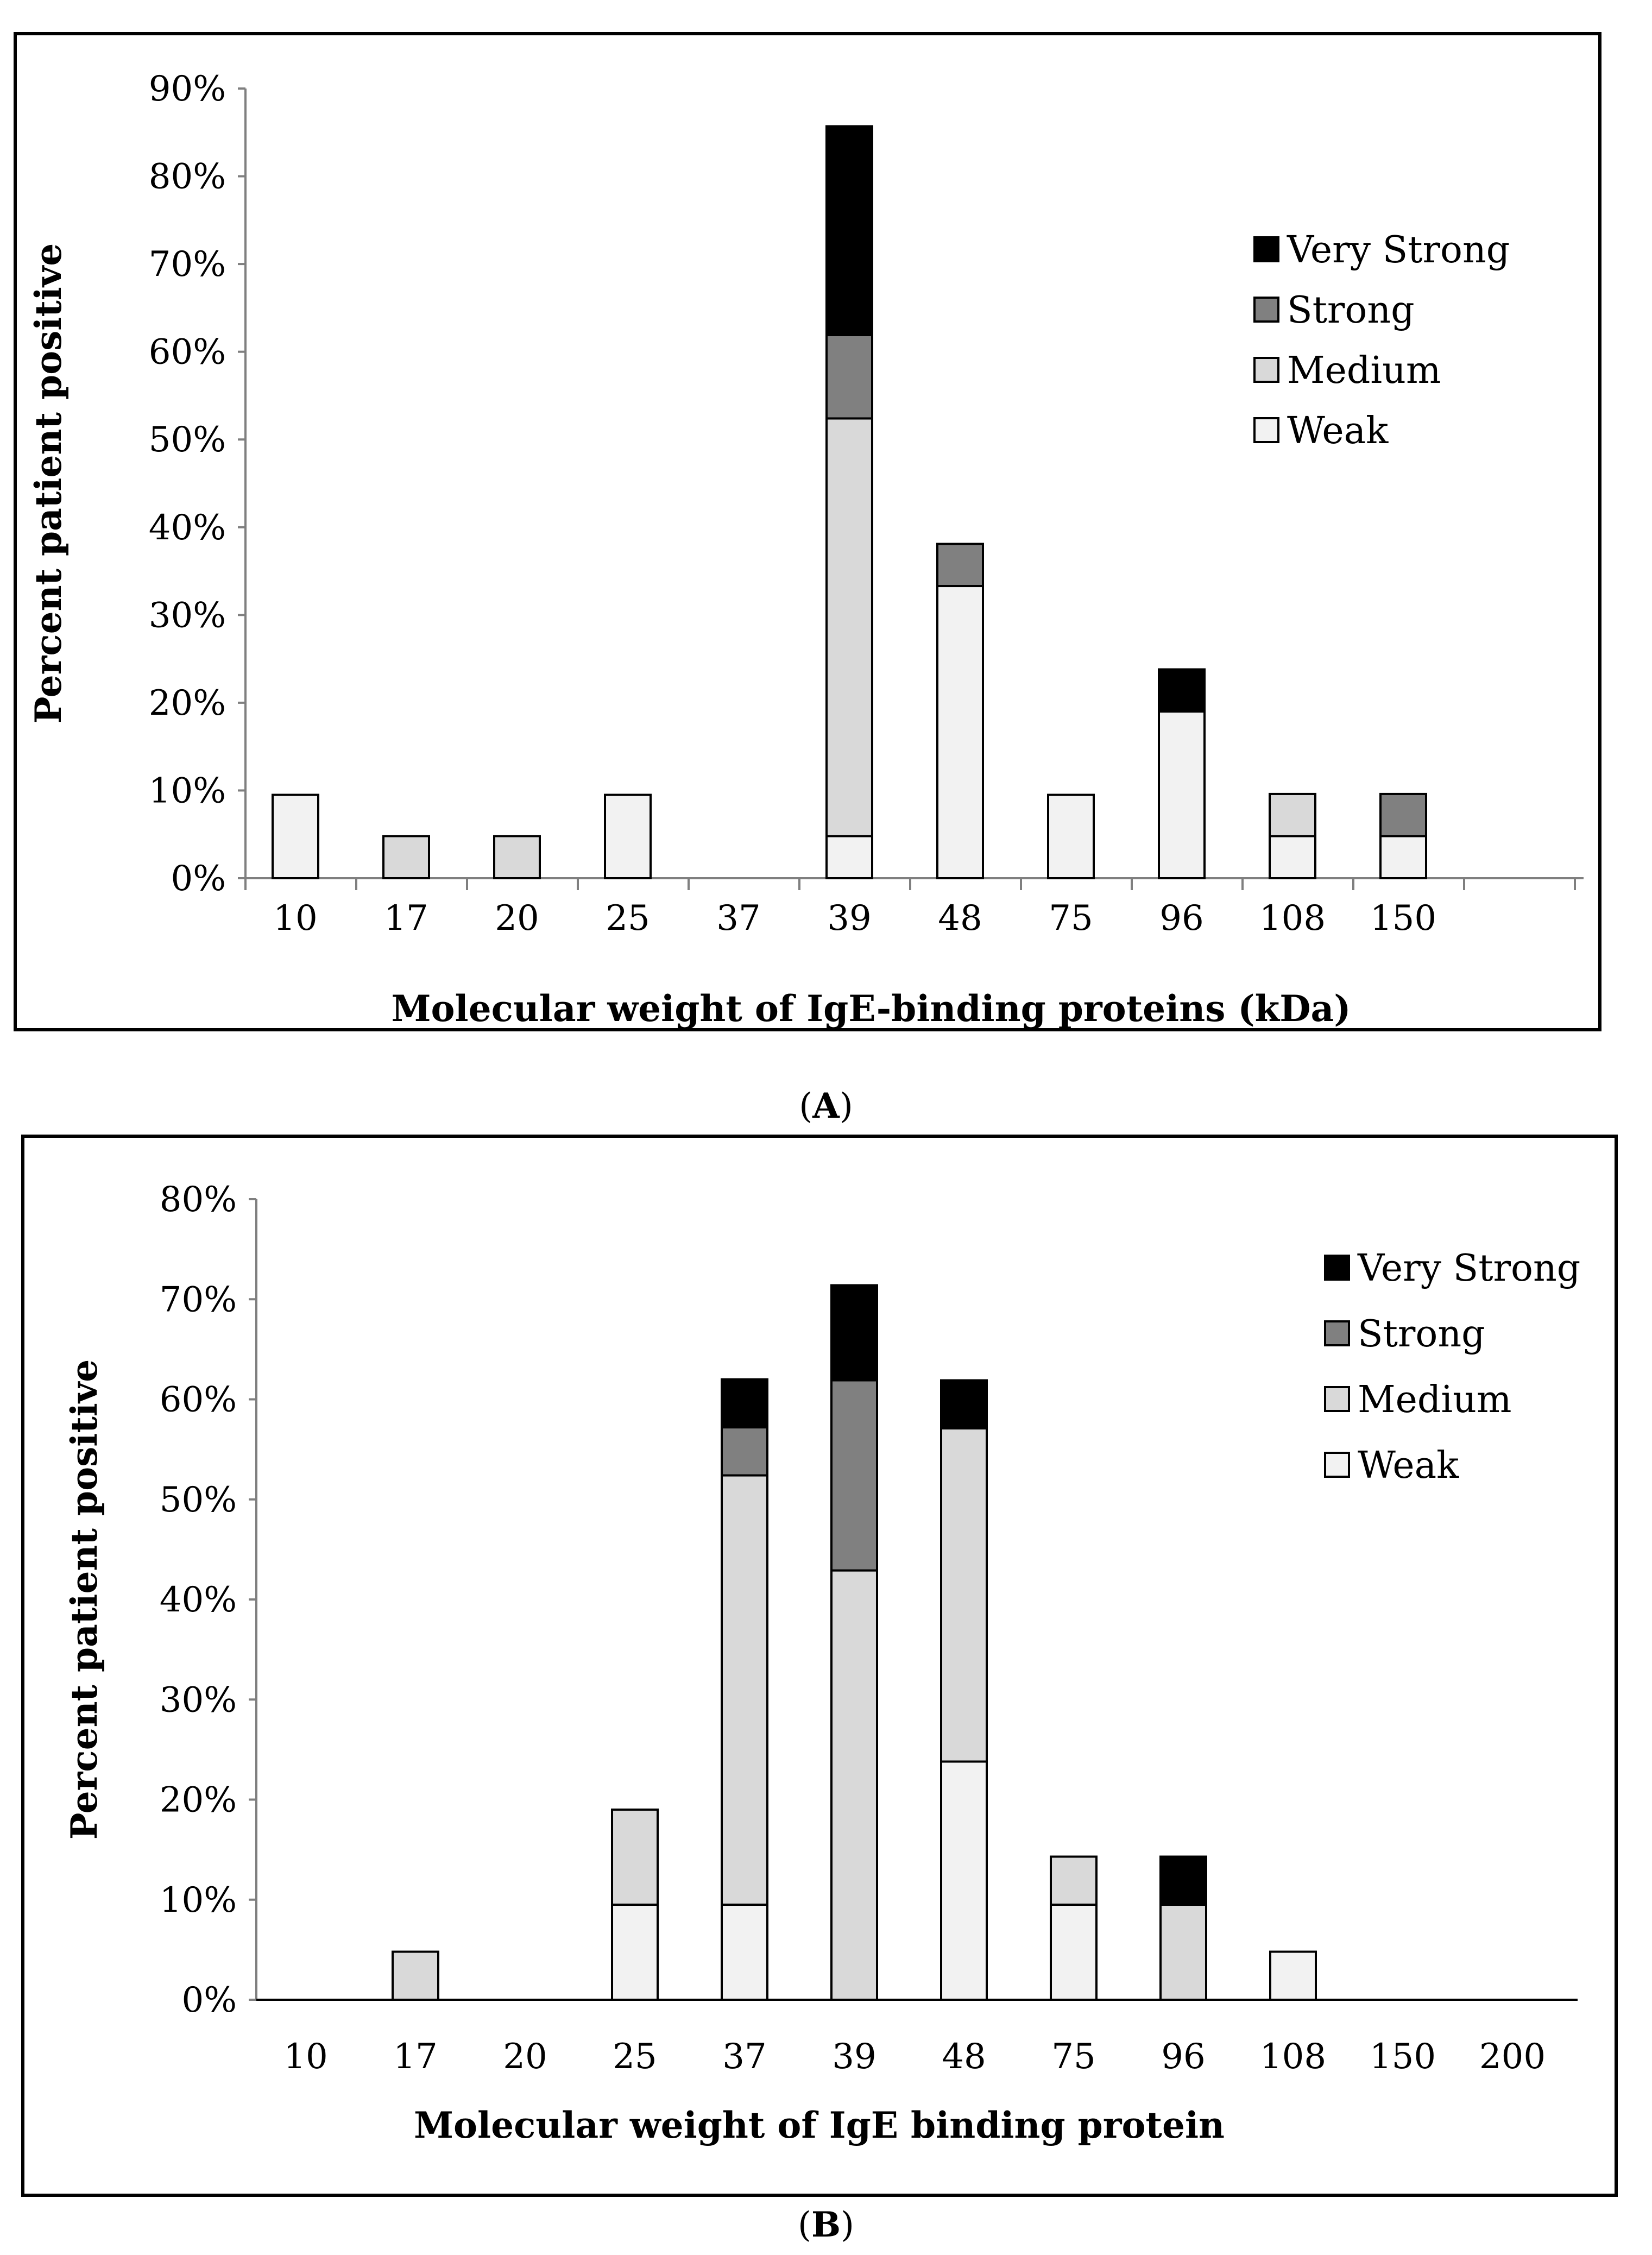  Describe the element at coordinates (517, 918) in the screenshot. I see `panel-a-x-tick-label: 20` at that location.